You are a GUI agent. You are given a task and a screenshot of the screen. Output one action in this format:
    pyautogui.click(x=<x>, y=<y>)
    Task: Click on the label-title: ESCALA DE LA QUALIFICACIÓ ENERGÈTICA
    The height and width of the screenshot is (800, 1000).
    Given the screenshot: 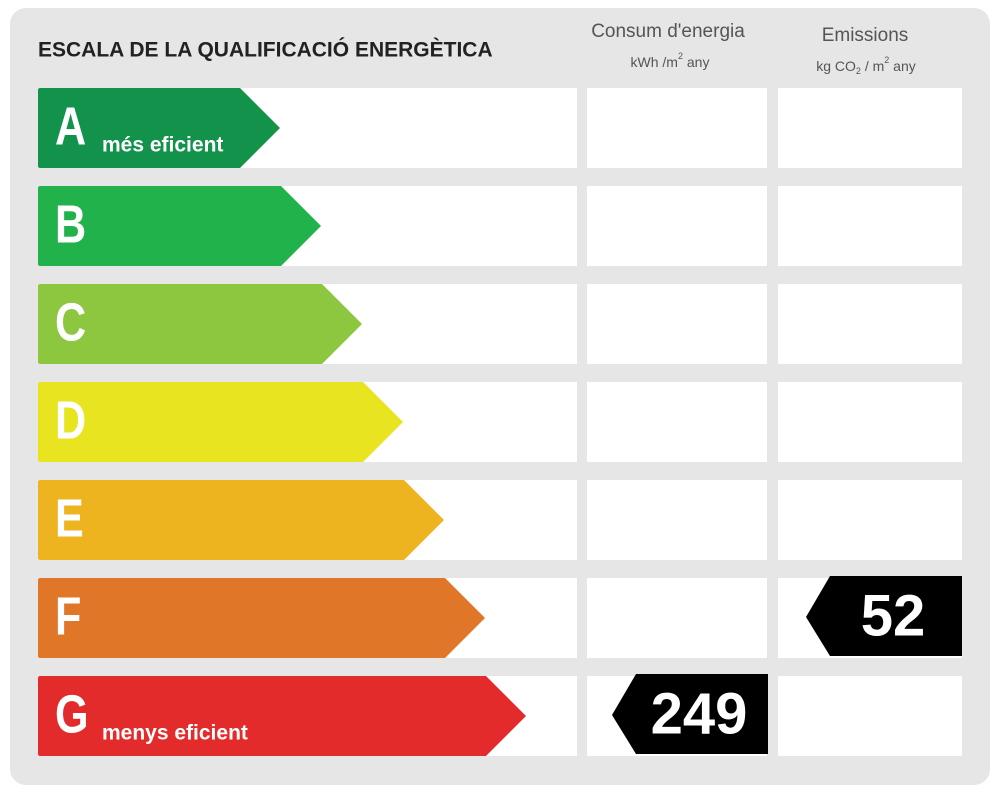 What is the action you would take?
    pyautogui.click(x=265, y=50)
    